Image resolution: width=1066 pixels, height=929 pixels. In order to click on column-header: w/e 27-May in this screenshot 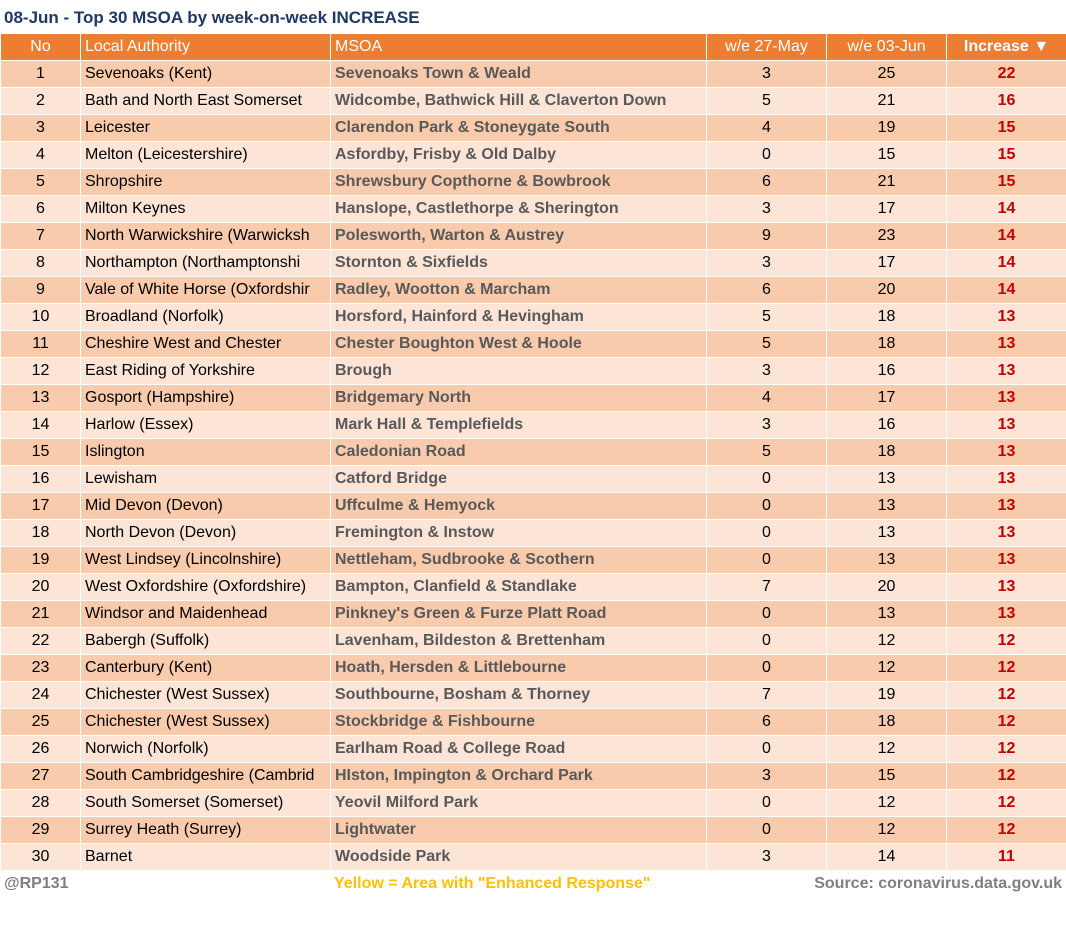, I will do `click(766, 47)`.